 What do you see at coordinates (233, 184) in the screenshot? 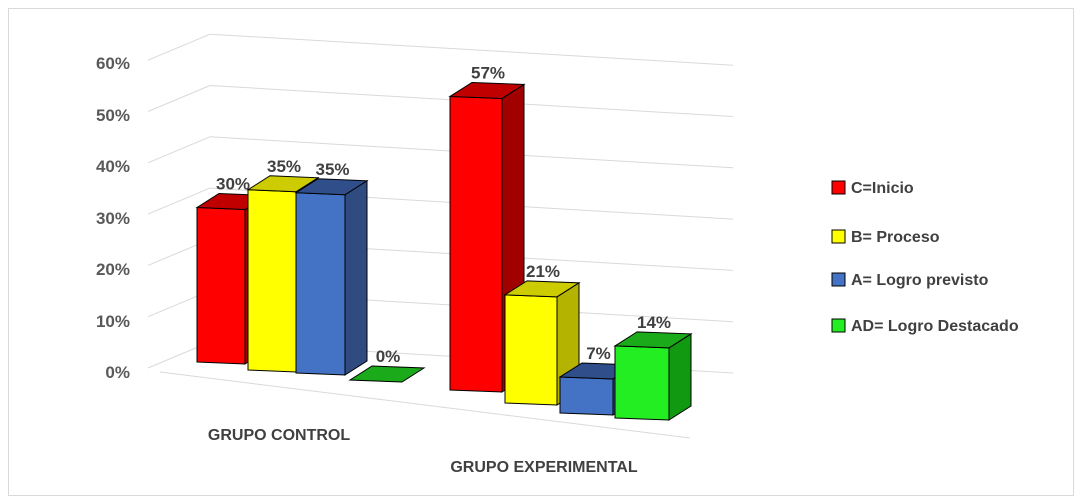
I see `data-label-0-0: 30%` at bounding box center [233, 184].